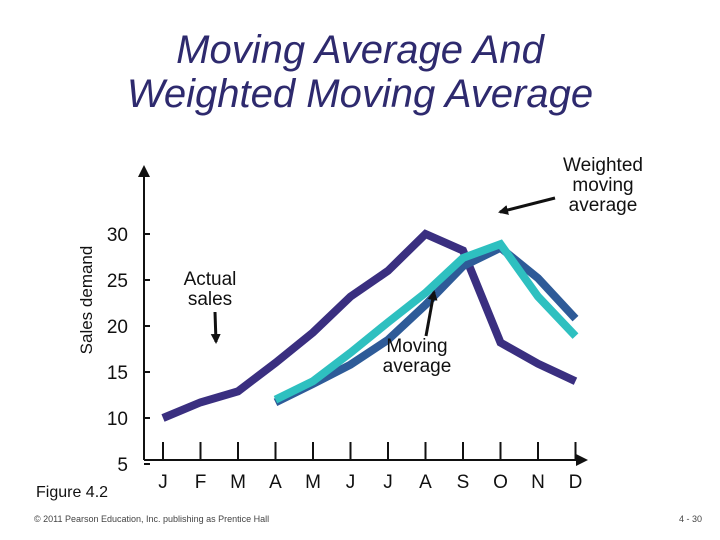  Describe the element at coordinates (463, 482) in the screenshot. I see `x-tick-label: S` at that location.